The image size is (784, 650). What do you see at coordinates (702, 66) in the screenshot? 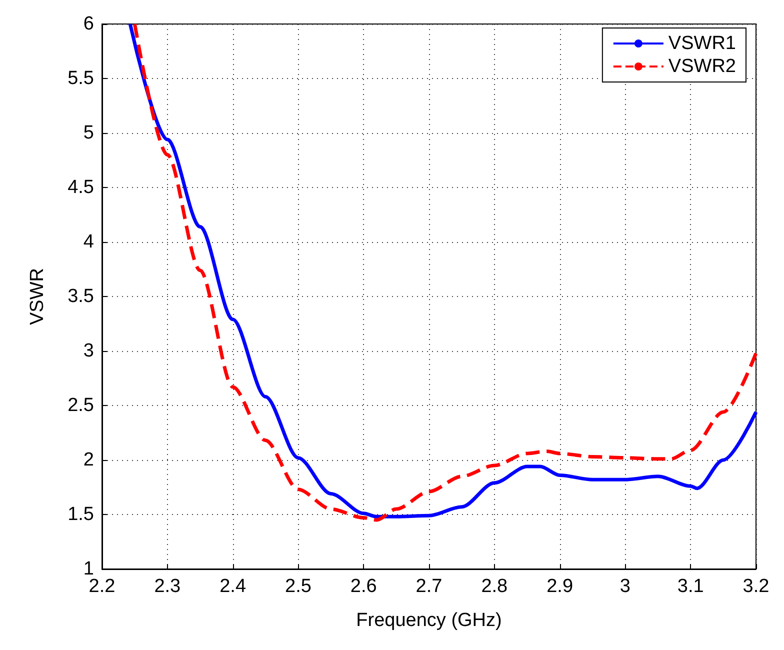
I see `legend-label: VSWR2` at bounding box center [702, 66].